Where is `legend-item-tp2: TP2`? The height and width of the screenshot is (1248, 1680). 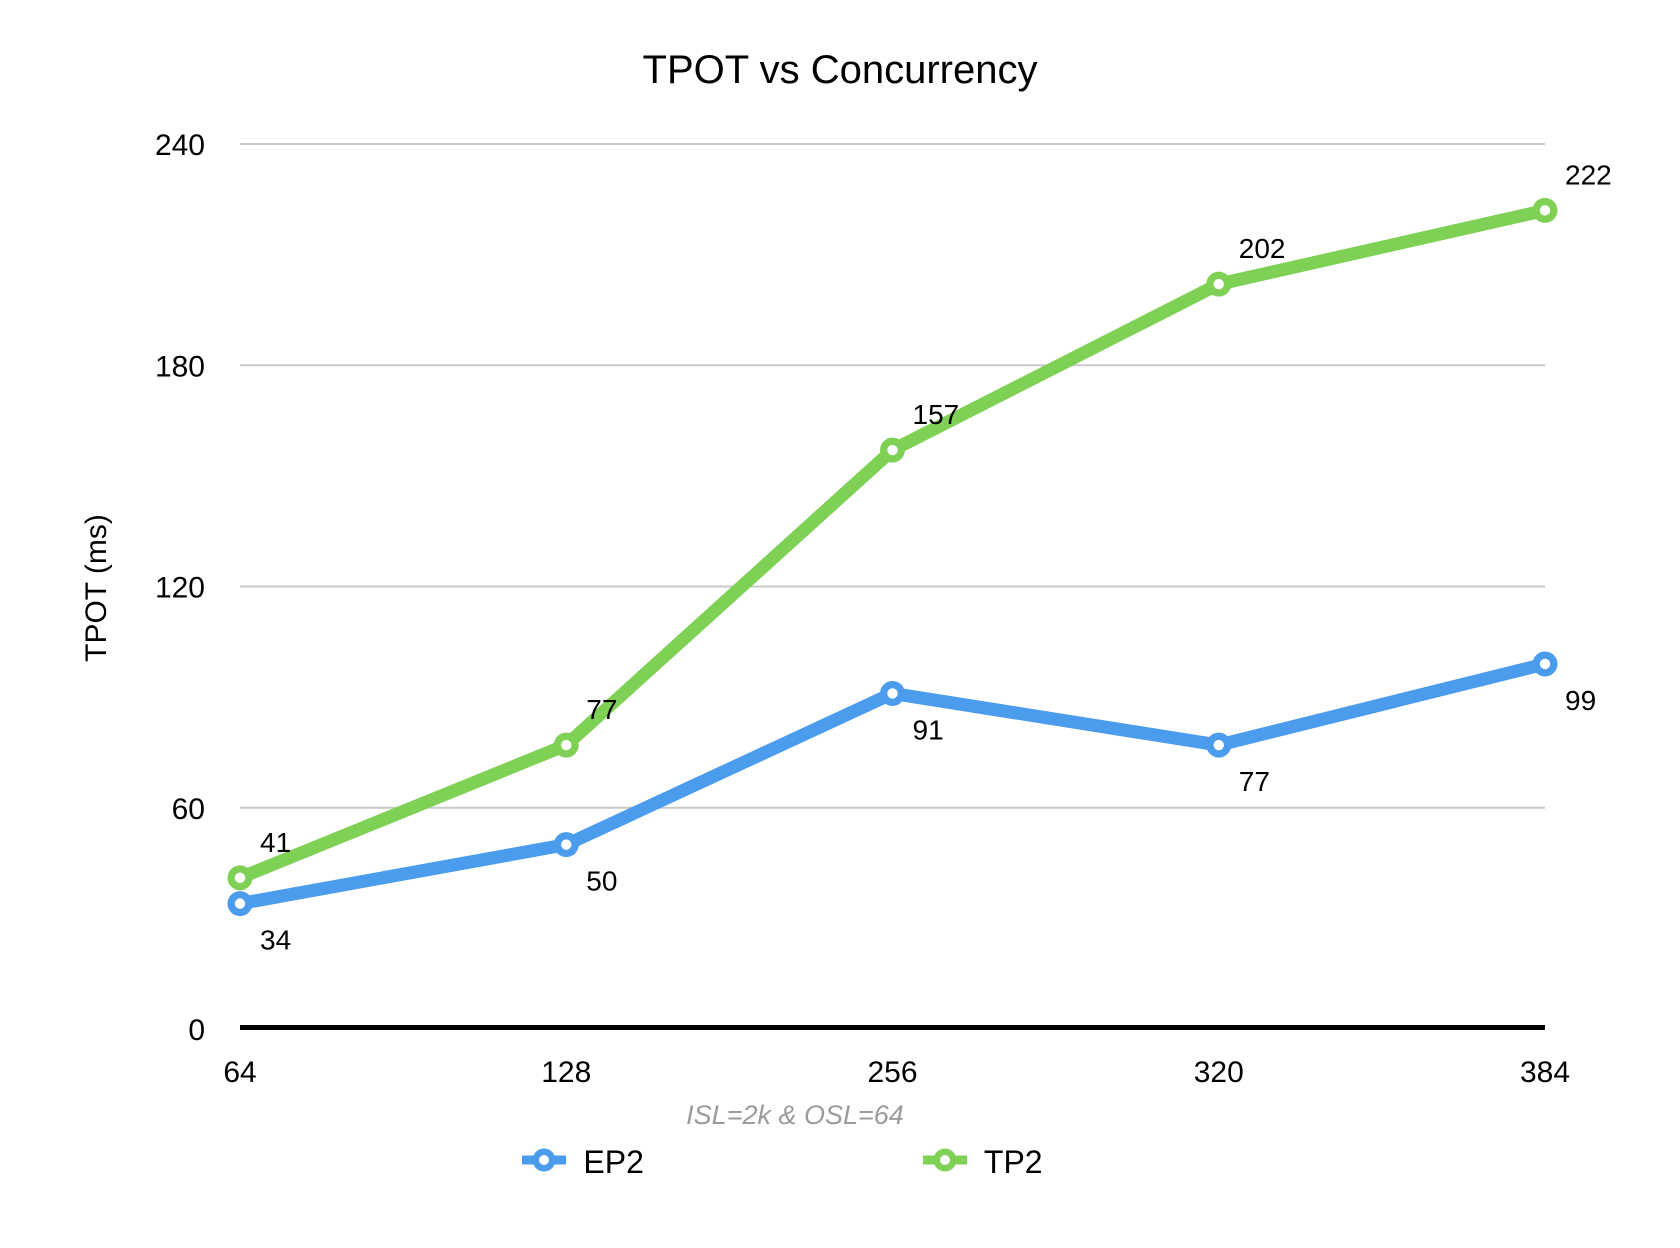 legend-item-tp2: TP2 is located at coordinates (982, 1162).